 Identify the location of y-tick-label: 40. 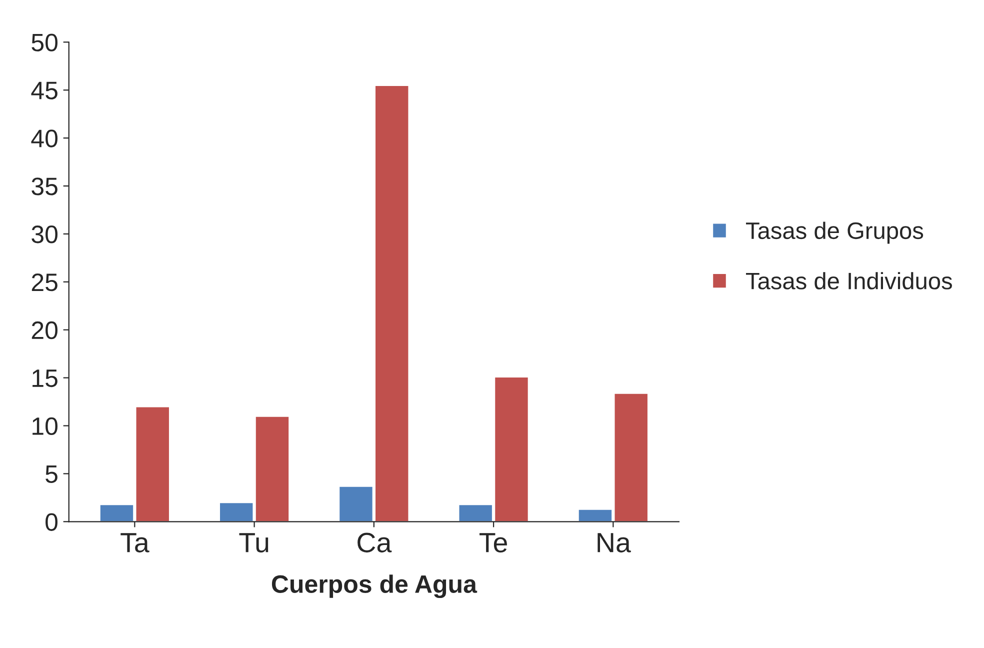
(44, 139).